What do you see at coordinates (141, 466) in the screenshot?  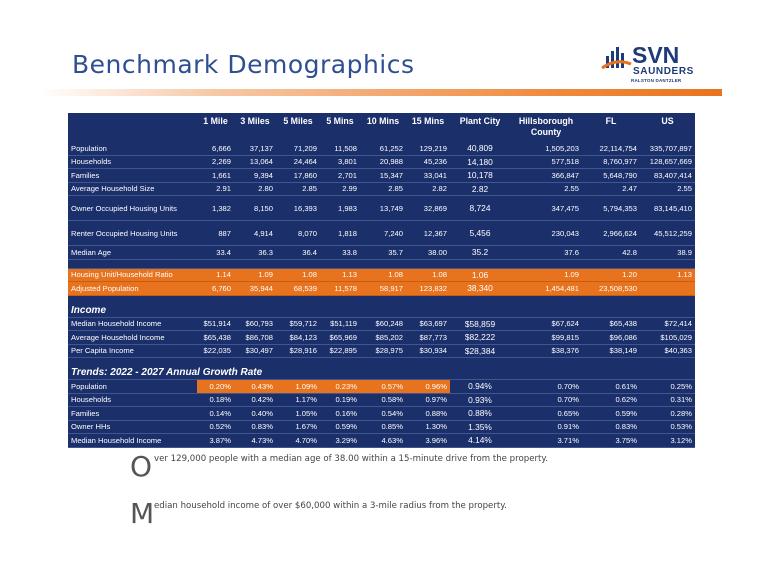 I see `bullet-drop-cap: O` at bounding box center [141, 466].